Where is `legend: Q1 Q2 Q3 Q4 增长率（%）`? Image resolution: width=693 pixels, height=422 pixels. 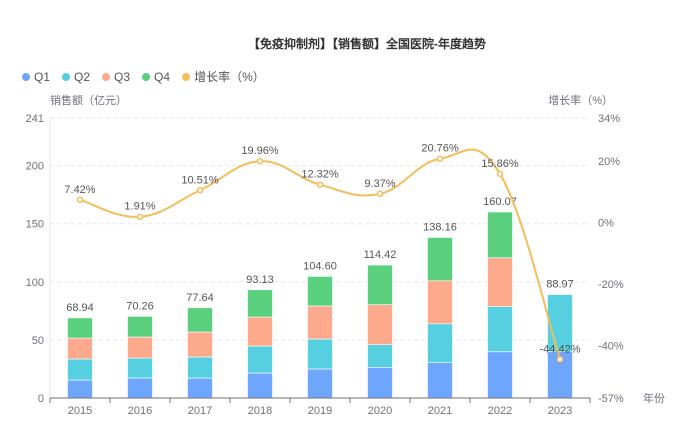
legend: Q1 Q2 Q3 Q4 增长率（%） is located at coordinates (143, 76).